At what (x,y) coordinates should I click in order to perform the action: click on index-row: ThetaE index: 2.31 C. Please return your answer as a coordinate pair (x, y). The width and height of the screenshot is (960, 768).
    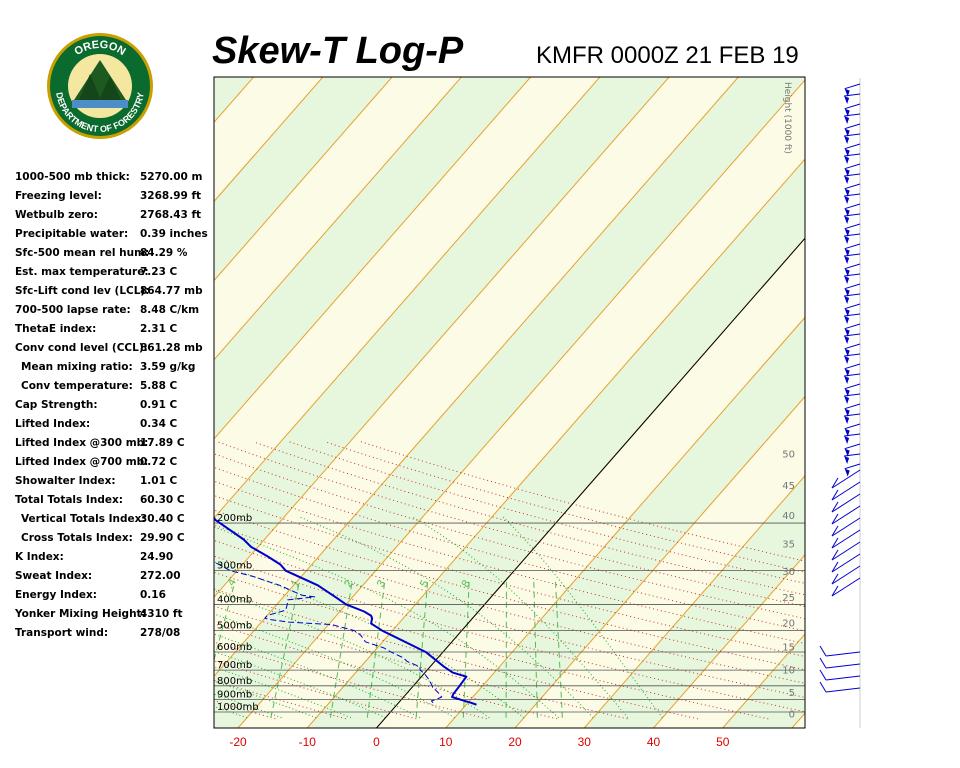
    Looking at the image, I should click on (115, 329).